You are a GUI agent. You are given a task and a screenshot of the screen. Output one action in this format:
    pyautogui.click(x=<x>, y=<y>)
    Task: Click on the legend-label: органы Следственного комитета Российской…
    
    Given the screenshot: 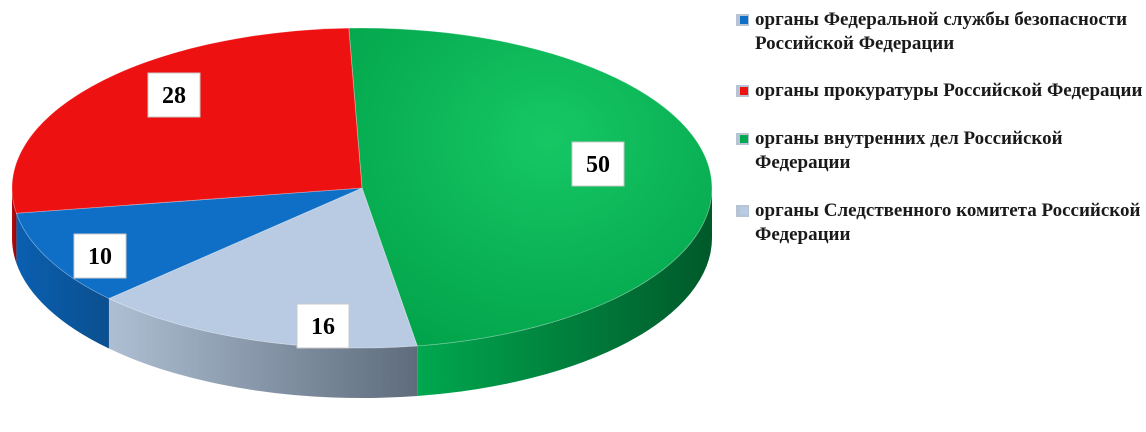 What is the action you would take?
    pyautogui.click(x=948, y=222)
    